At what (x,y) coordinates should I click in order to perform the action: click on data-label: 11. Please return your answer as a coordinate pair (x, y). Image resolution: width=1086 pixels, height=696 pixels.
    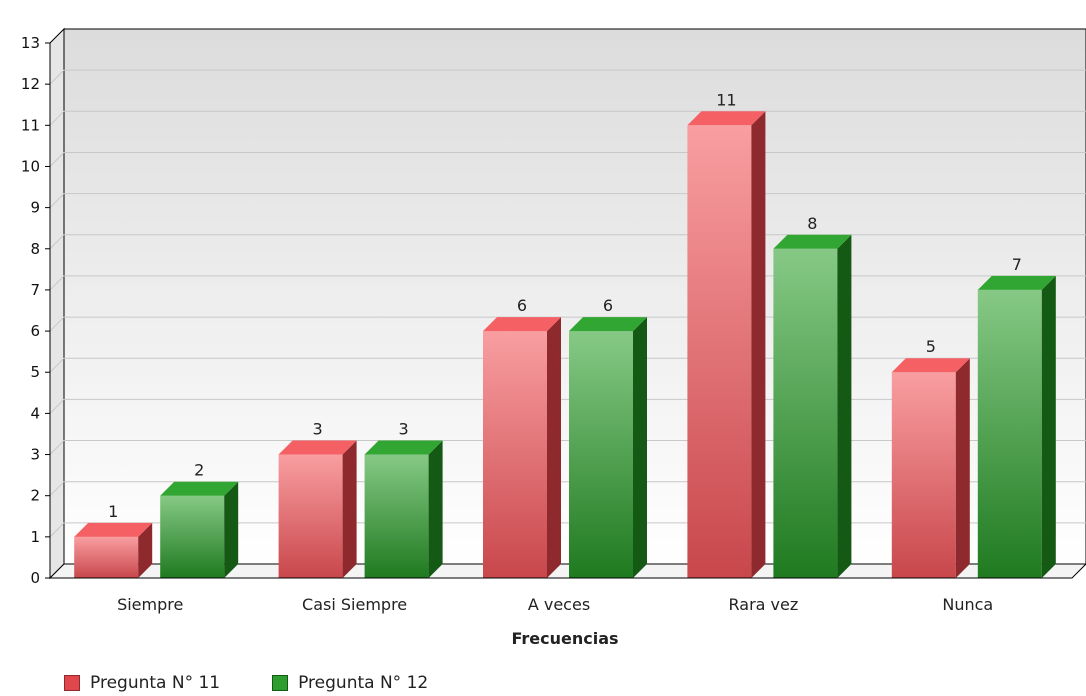
    Looking at the image, I should click on (726, 99).